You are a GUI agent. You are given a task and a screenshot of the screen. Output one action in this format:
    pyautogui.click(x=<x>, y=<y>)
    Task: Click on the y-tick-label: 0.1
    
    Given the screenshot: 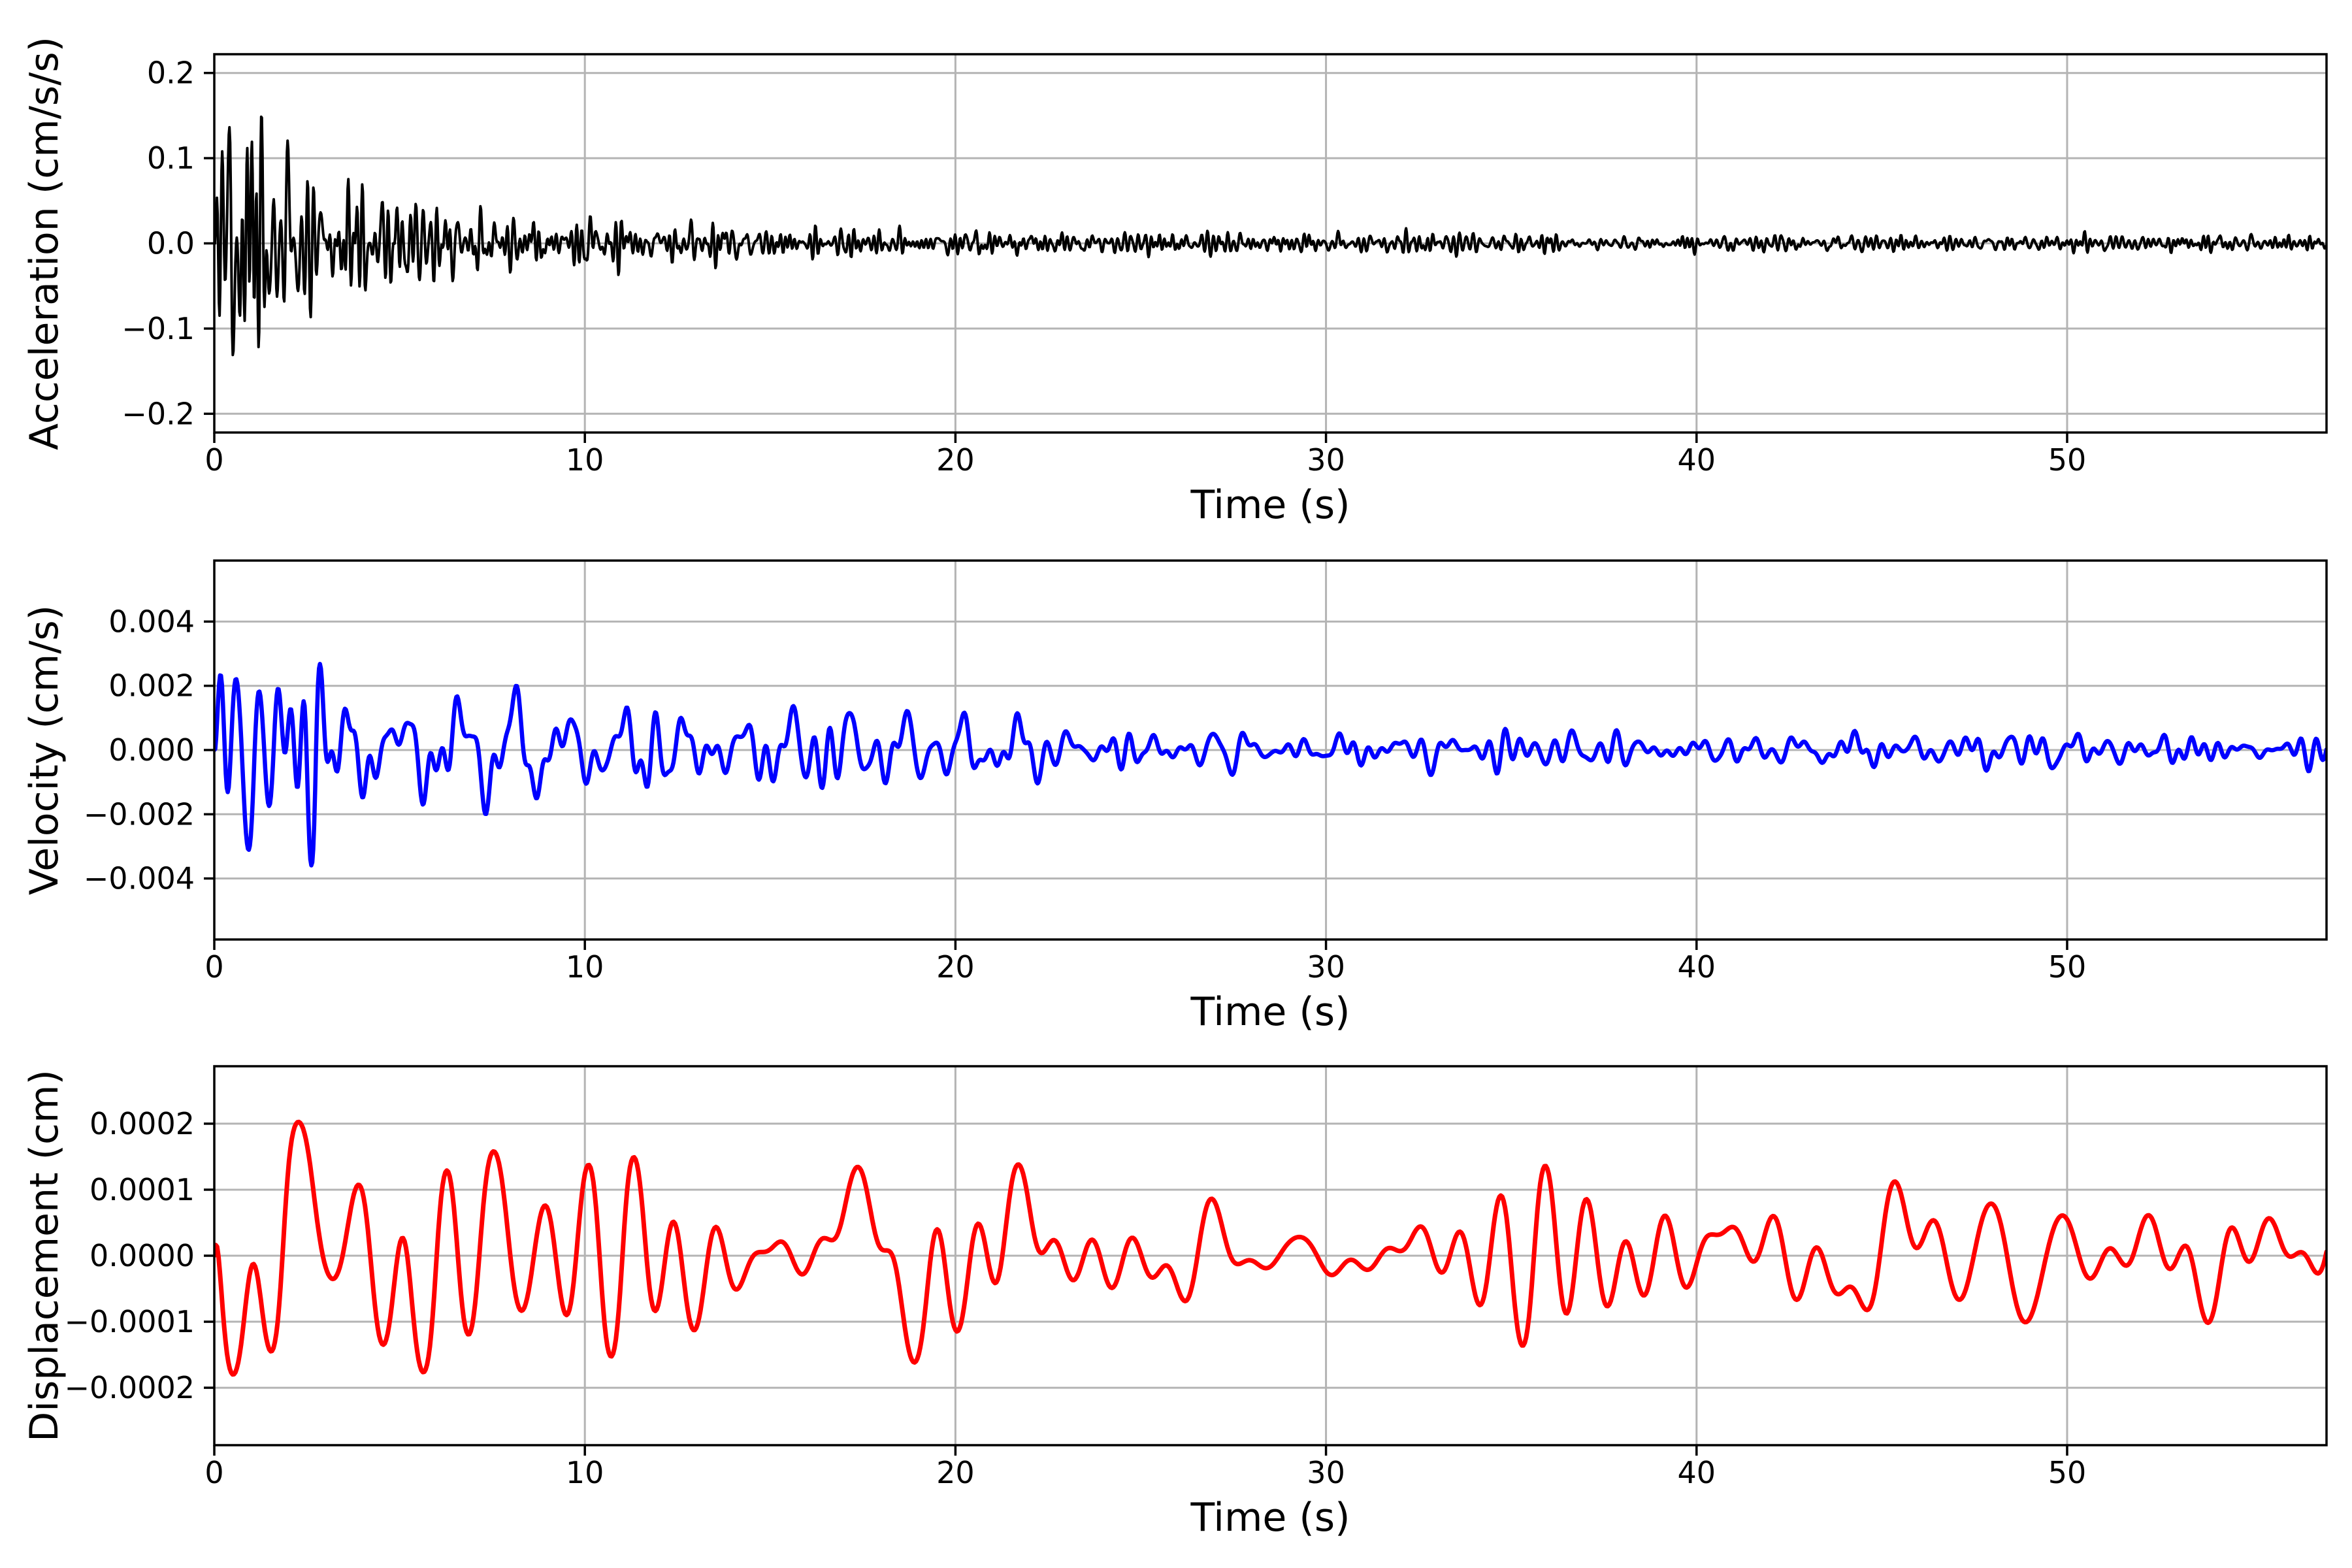 What is the action you would take?
    pyautogui.click(x=171, y=158)
    